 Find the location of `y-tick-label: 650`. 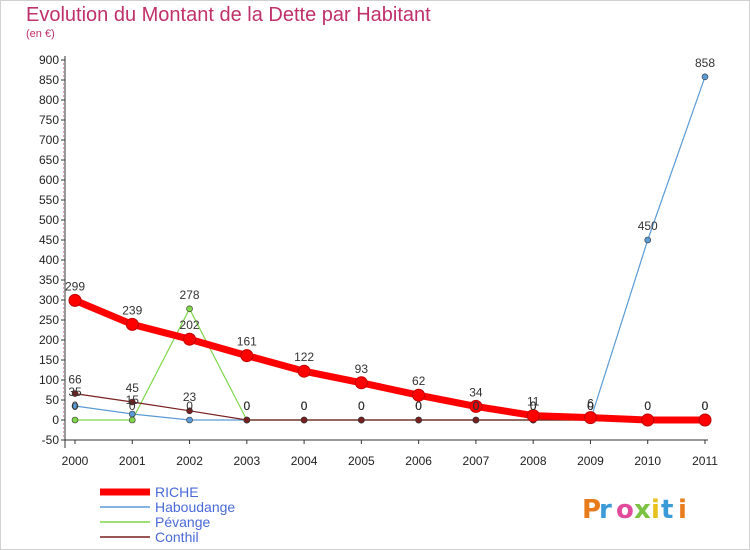

y-tick-label: 650 is located at coordinates (49, 160).